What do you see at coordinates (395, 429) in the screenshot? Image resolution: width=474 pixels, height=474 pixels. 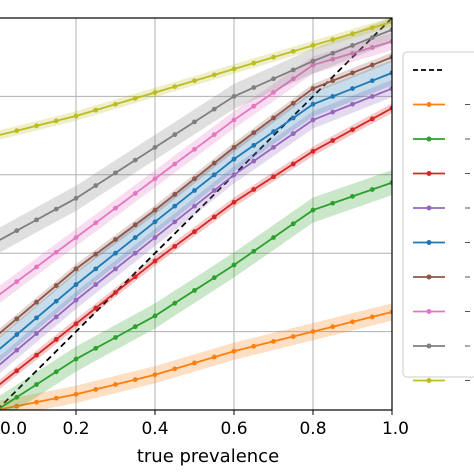 I see `x-tick-label: 1.0` at bounding box center [395, 429].